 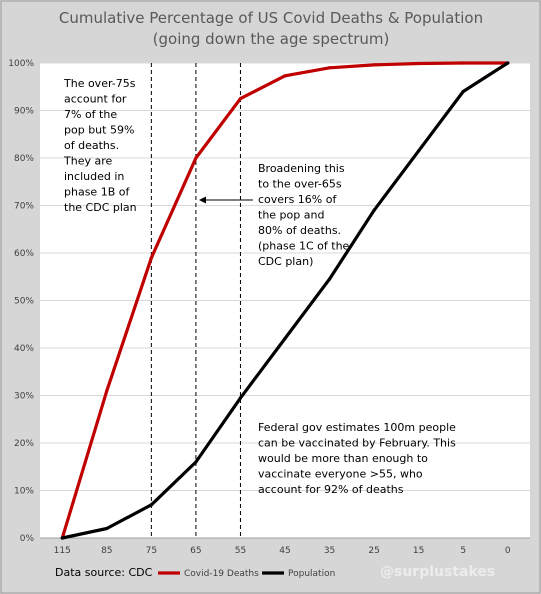 I want to click on annotation-line: of deaths., so click(x=91, y=145).